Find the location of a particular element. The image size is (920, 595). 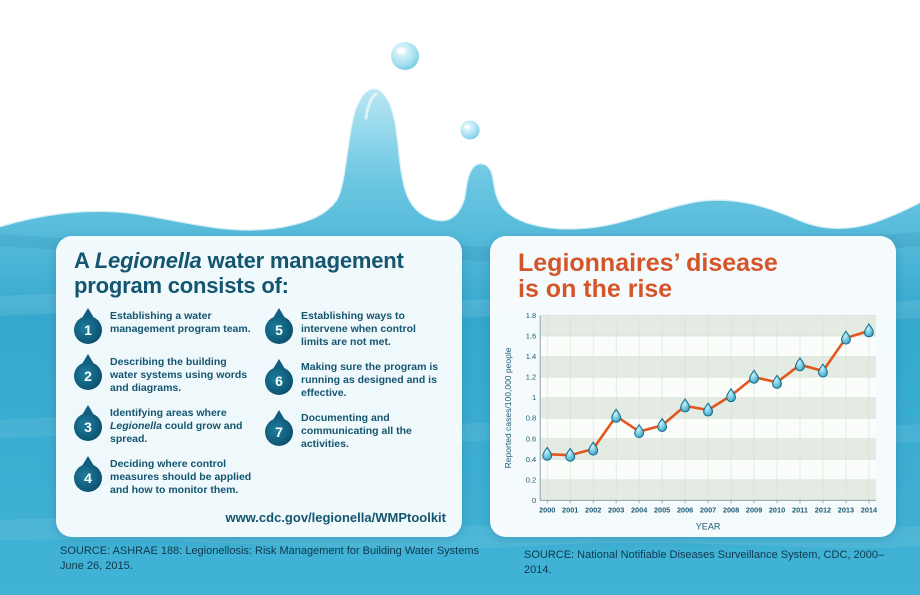

step-number: 3 is located at coordinates (88, 427).